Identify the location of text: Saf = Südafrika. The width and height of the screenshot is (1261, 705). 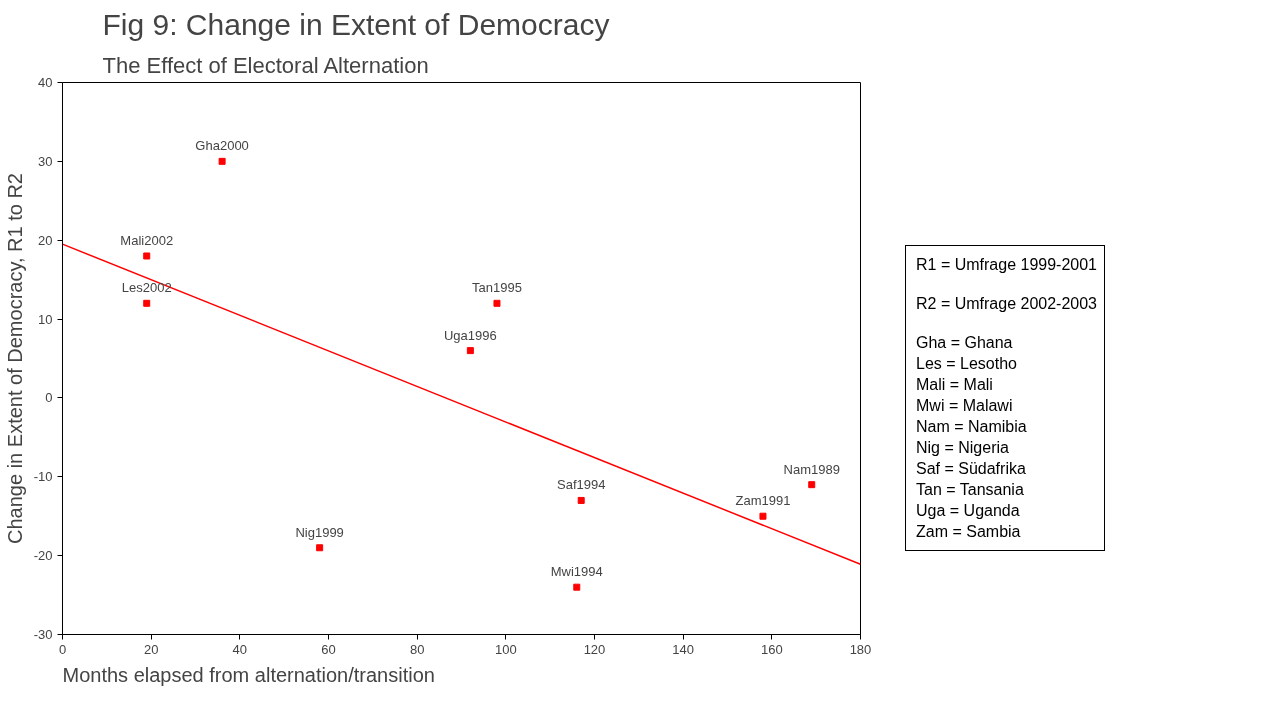
(971, 469).